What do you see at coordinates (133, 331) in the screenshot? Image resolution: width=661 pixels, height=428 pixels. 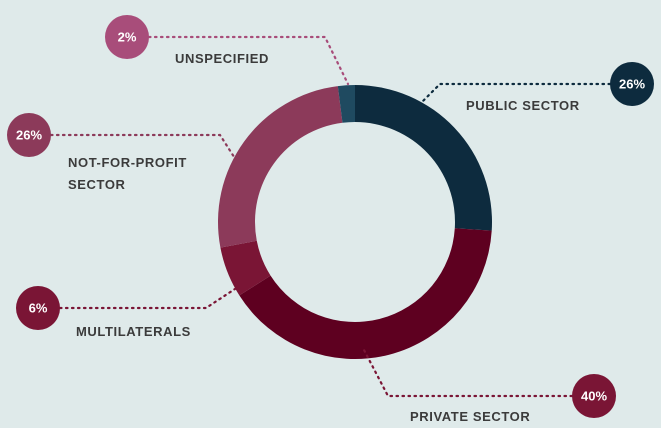 I see `category-label: MULTILATERALS` at bounding box center [133, 331].